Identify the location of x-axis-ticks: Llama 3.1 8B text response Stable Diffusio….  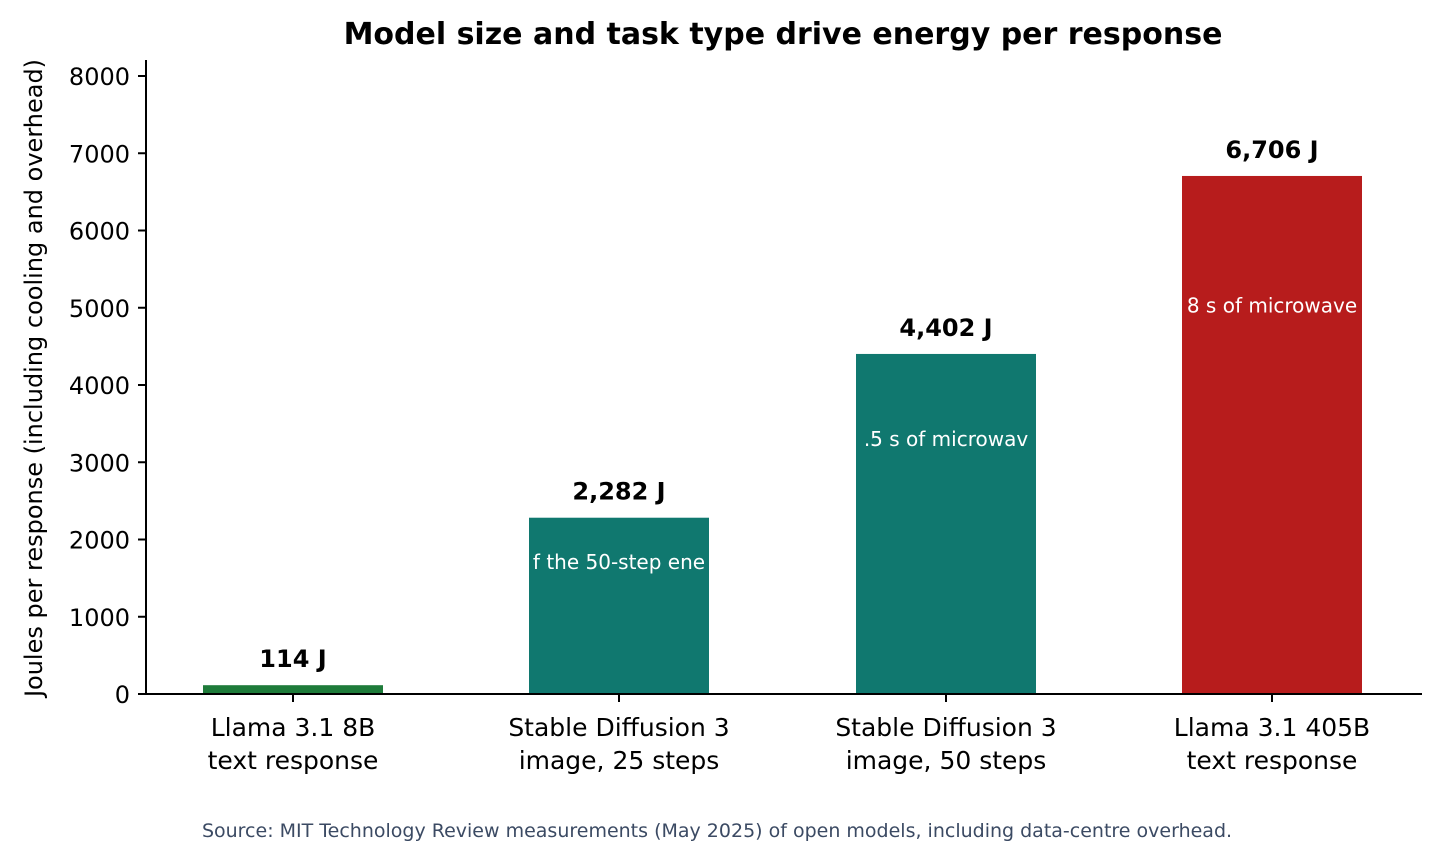
(789, 734).